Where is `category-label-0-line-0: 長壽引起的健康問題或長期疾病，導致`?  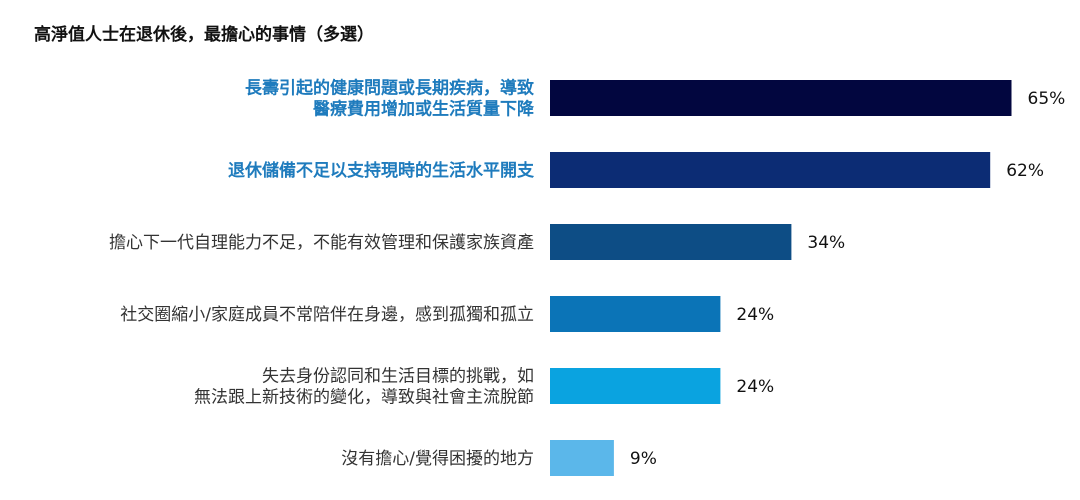
category-label-0-line-0: 長壽引起的健康問題或長期疾病，導致 is located at coordinates (390, 88).